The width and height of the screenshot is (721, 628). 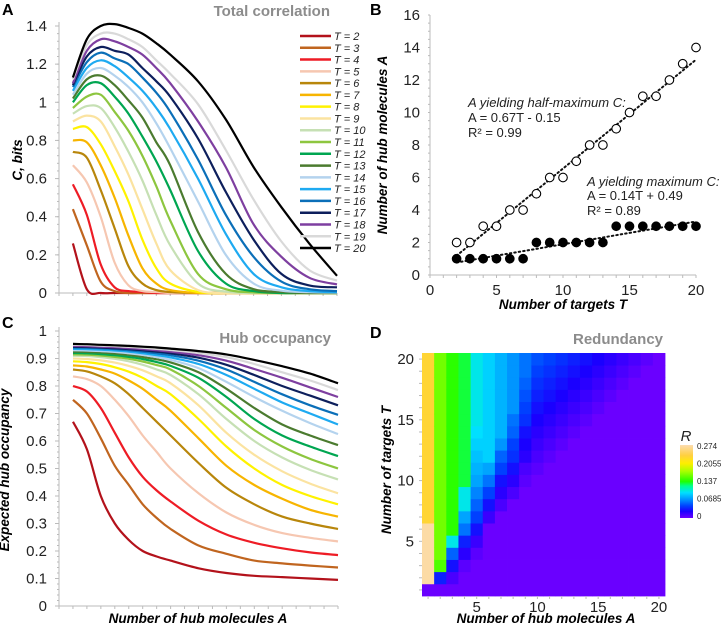 I want to click on x-tick-label: 10, so click(x=563, y=290).